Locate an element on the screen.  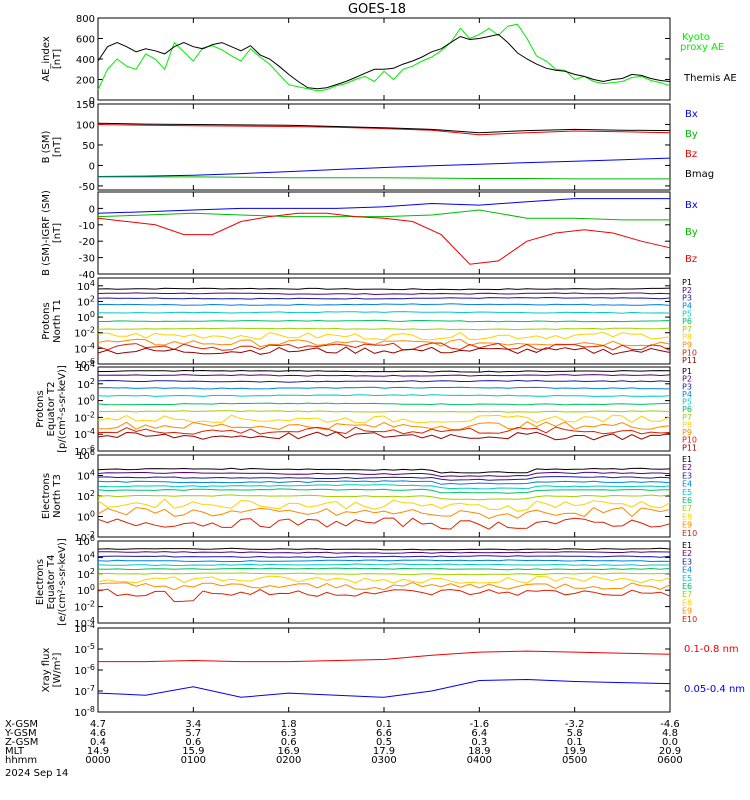
ephemeris-value: 5.8 is located at coordinates (575, 733).